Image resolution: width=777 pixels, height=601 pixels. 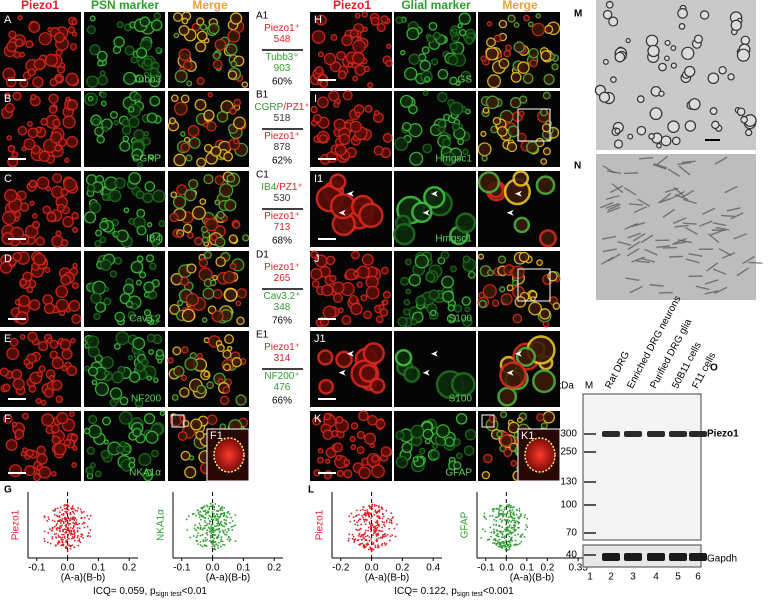 What do you see at coordinates (540, 455) in the screenshot?
I see `inset-cell` at bounding box center [540, 455].